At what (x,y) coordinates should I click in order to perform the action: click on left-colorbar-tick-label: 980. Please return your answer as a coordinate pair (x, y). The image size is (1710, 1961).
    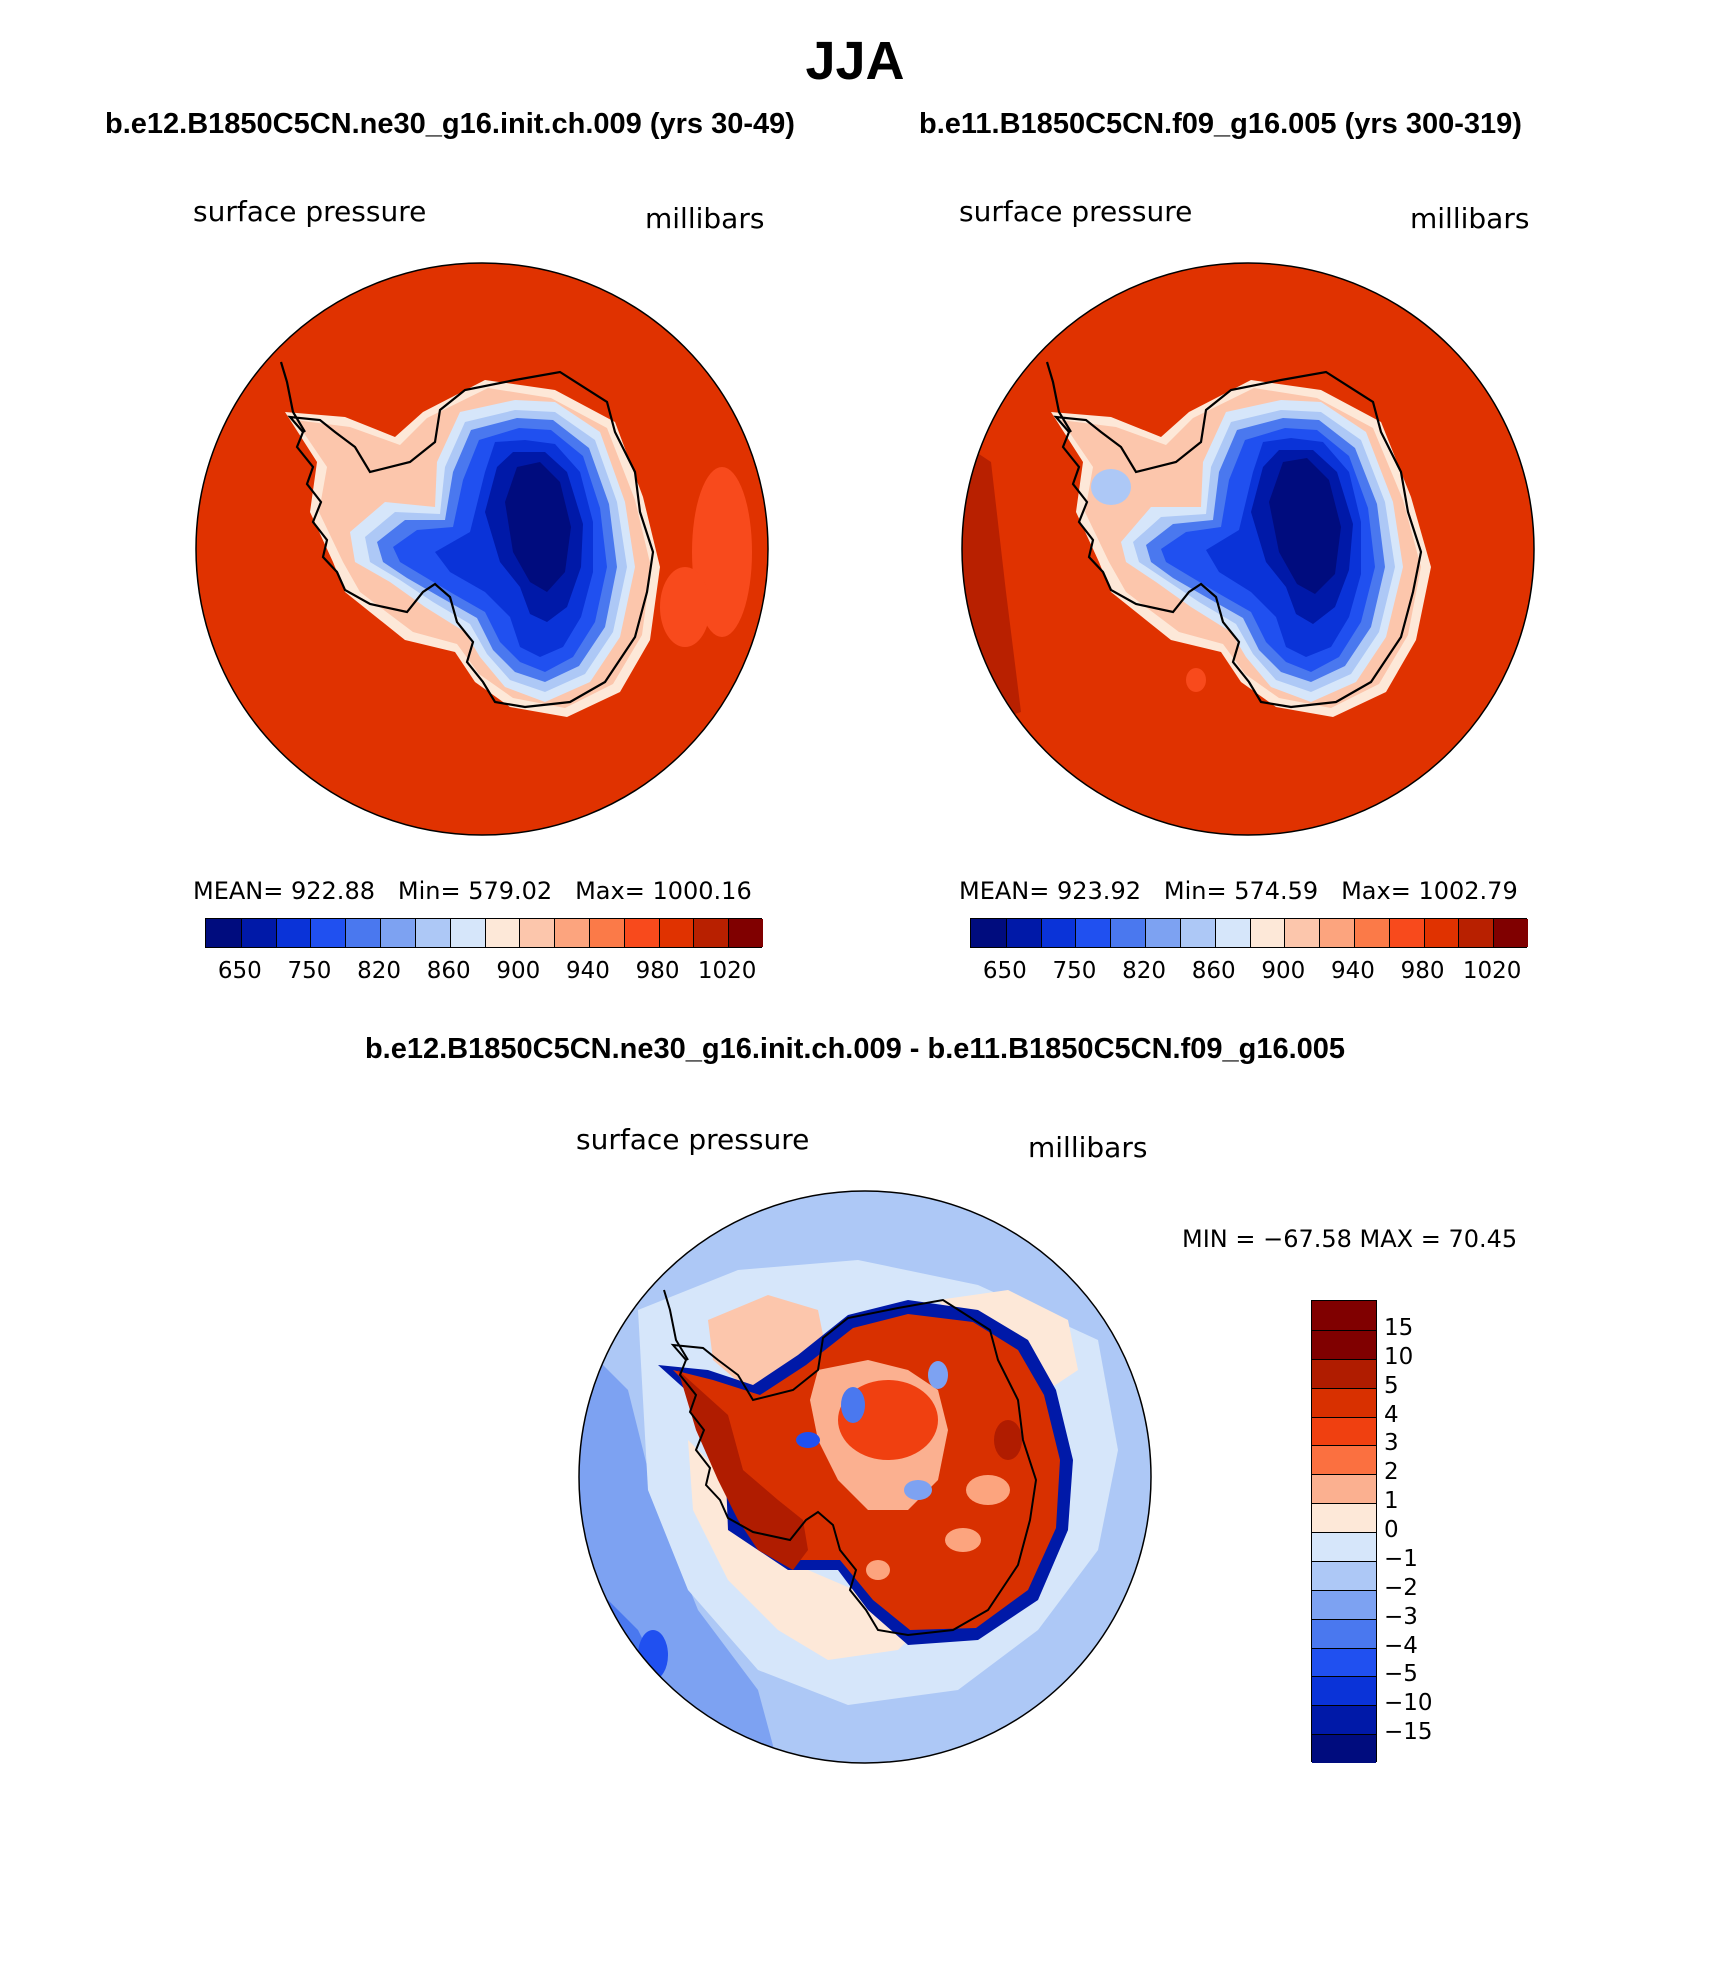
    Looking at the image, I should click on (657, 971).